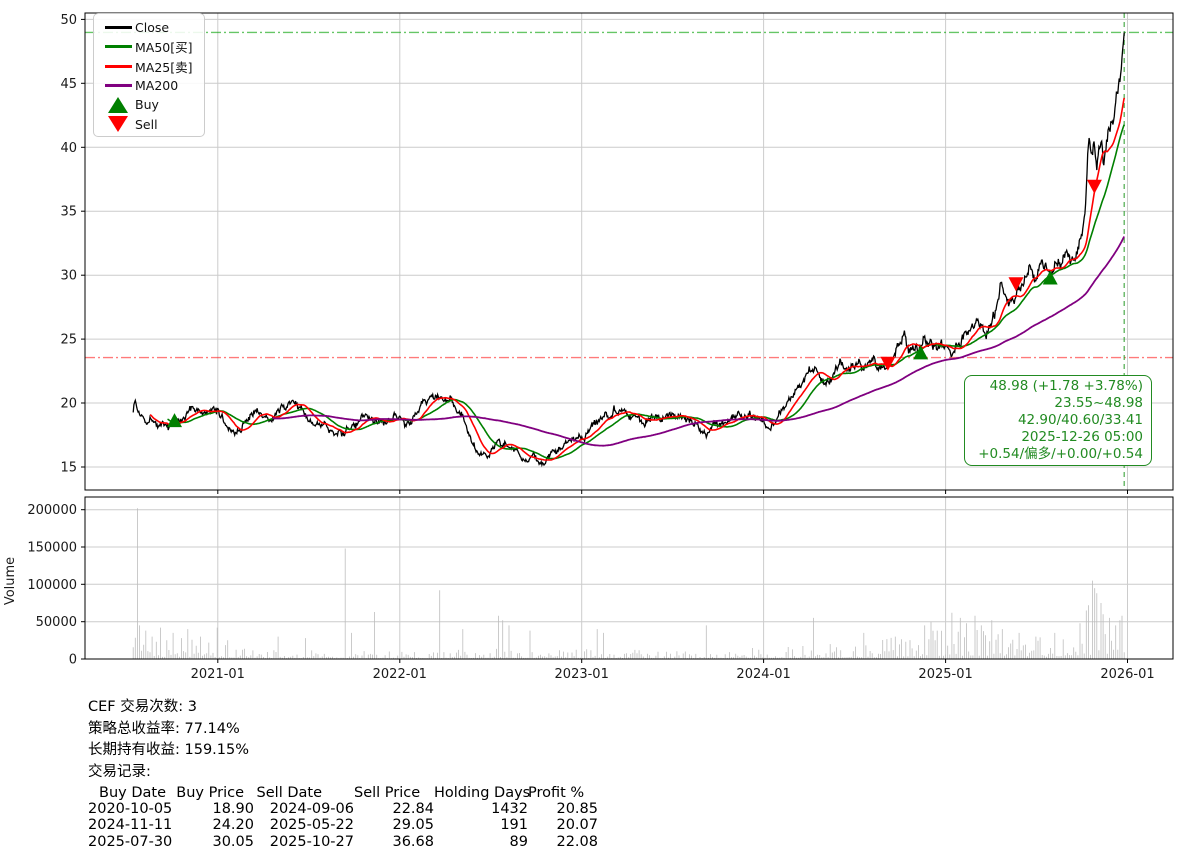 This screenshot has height=857, width=1181. Describe the element at coordinates (52, 548) in the screenshot. I see `volume-tick-label: 150000` at that location.